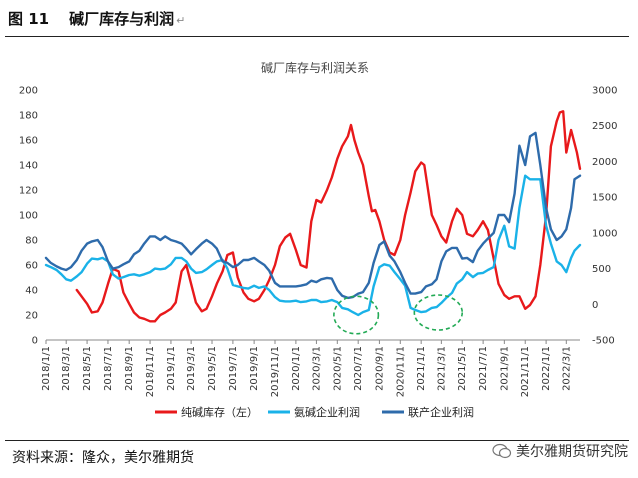  What do you see at coordinates (296, 368) in the screenshot?
I see `x-tick-label: 2020/1/1` at bounding box center [296, 368].